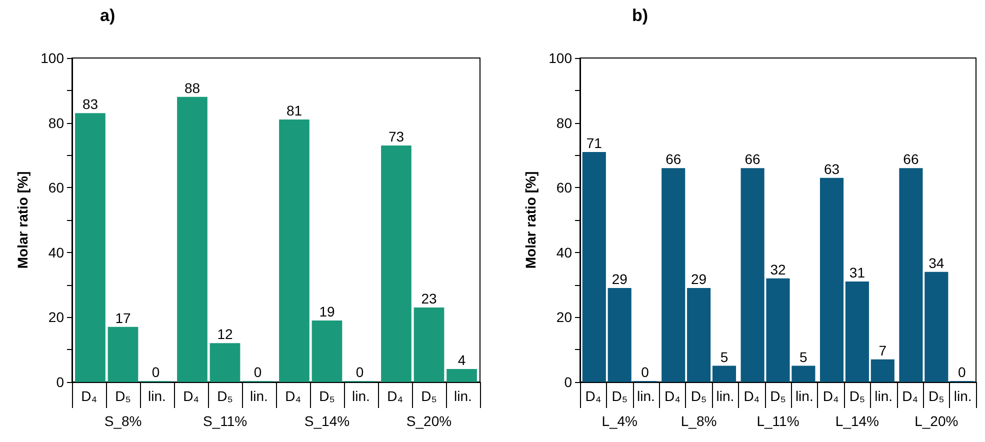  Describe the element at coordinates (778, 269) in the screenshot. I see `data-label: 32` at that location.